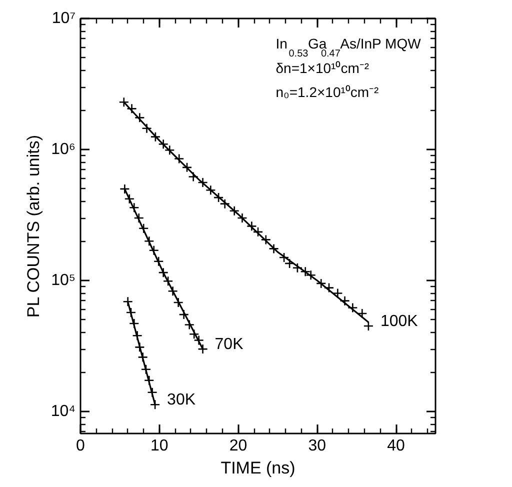 The width and height of the screenshot is (512, 487). What do you see at coordinates (63, 411) in the screenshot?
I see `y-tick-label: 10⁴` at bounding box center [63, 411].